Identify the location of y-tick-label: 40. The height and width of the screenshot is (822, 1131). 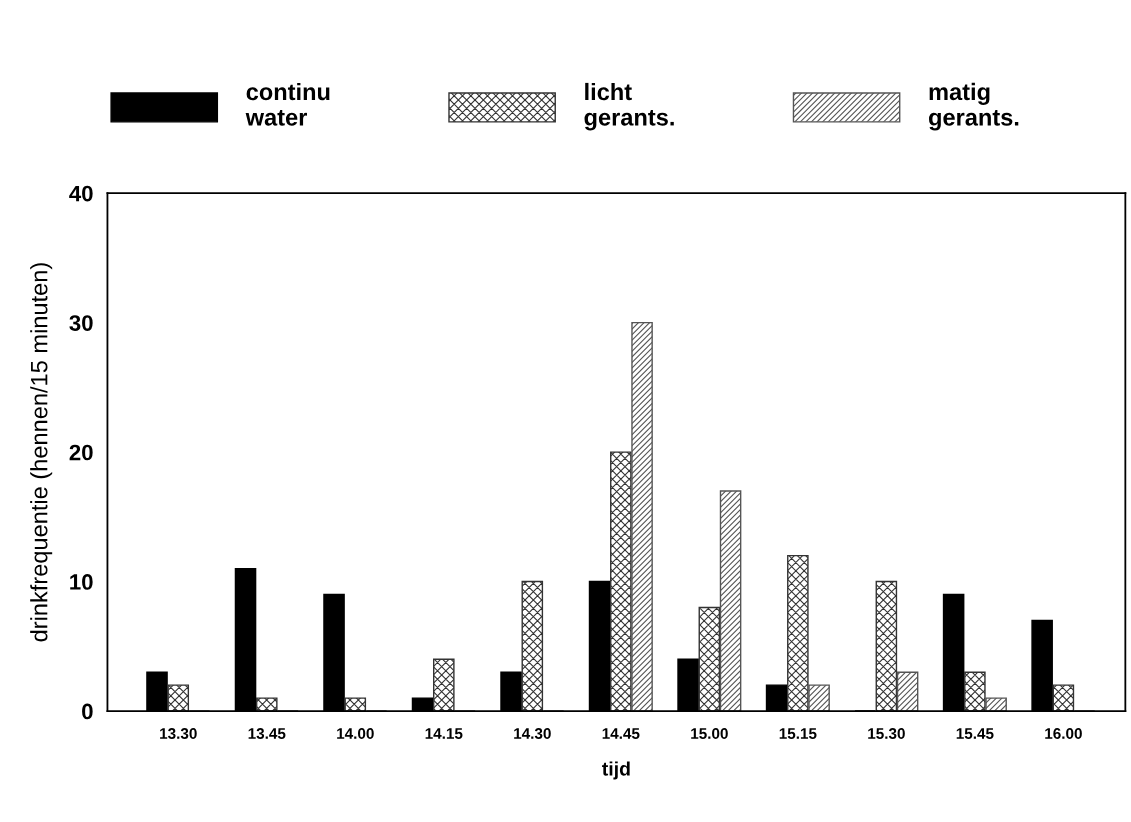
(81, 193).